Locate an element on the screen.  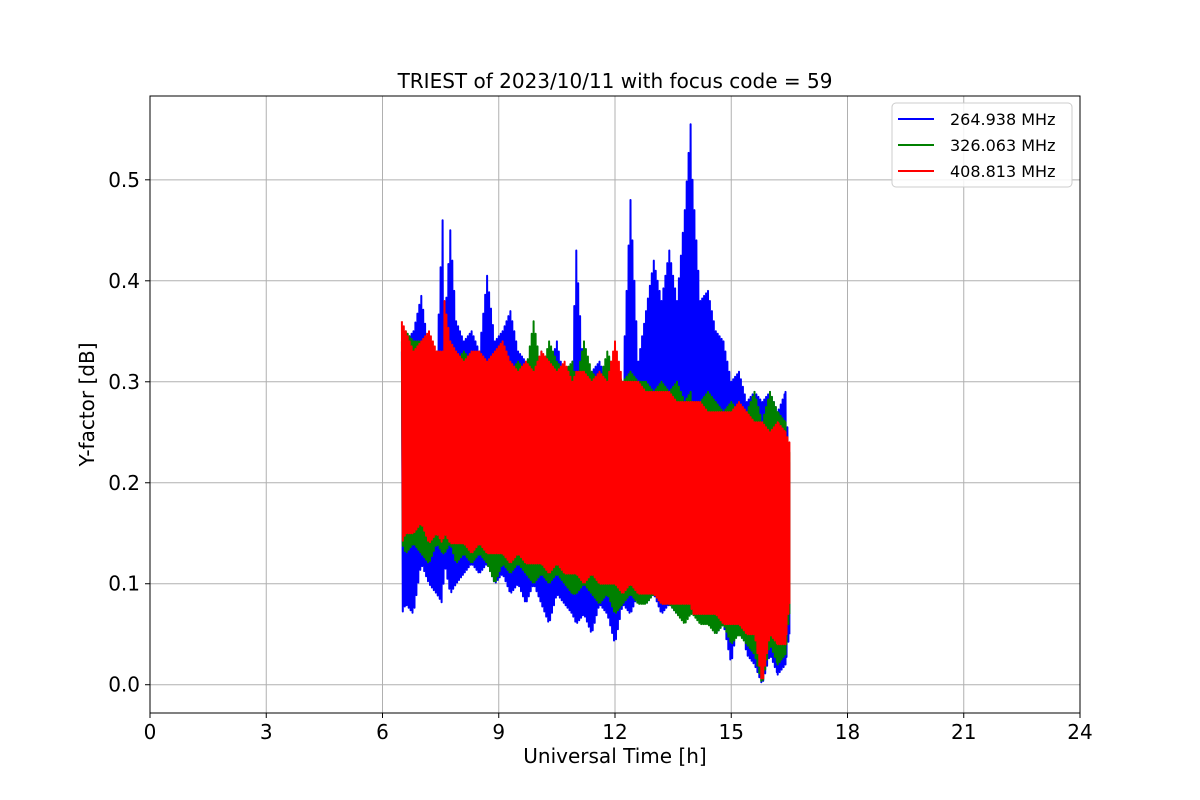
x-tick-label: 15 is located at coordinates (731, 732).